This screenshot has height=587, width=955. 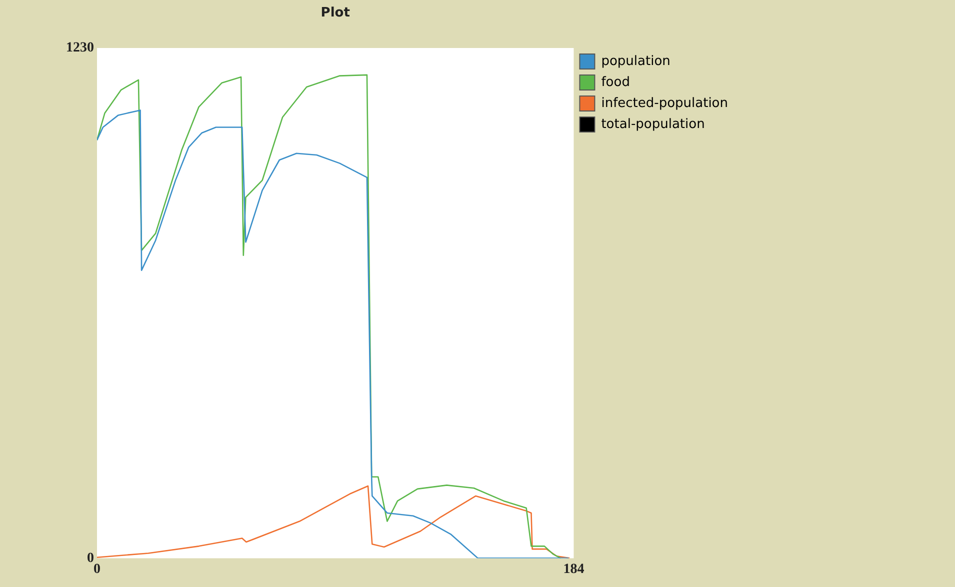 I want to click on x-tick-label: 184, so click(x=573, y=570).